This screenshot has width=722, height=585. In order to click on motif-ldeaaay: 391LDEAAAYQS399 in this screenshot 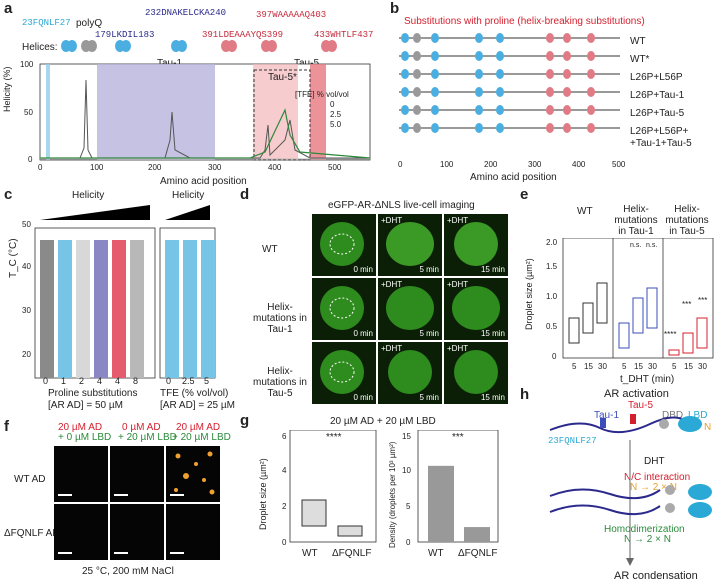, I will do `click(243, 35)`.